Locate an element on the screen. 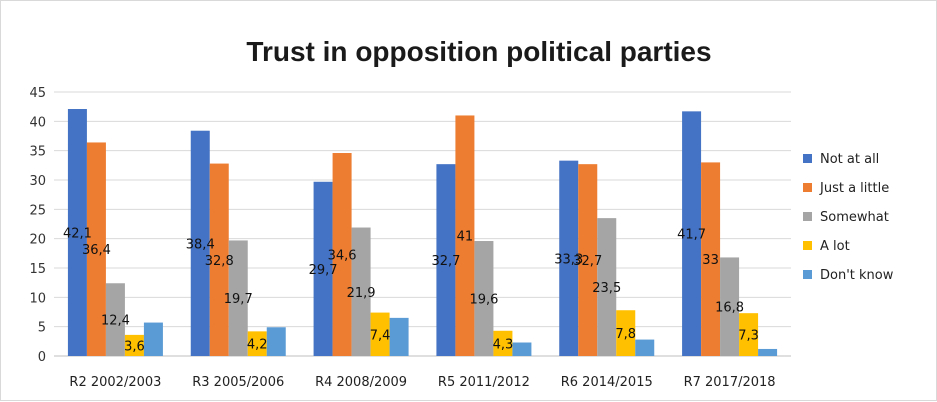  y-tick-label: 0 is located at coordinates (42, 357).